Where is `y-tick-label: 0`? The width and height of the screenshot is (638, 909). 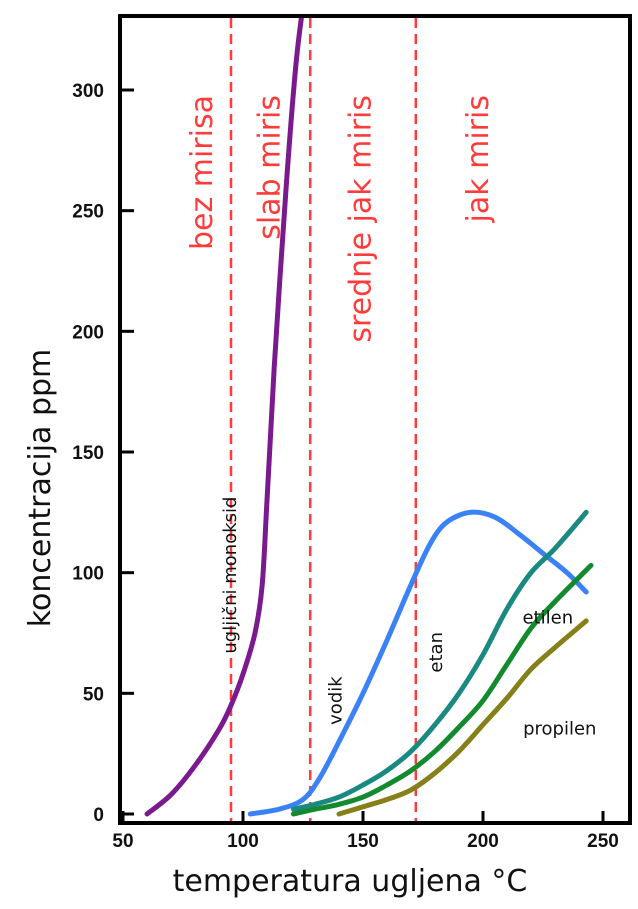 y-tick-label: 0 is located at coordinates (98, 815).